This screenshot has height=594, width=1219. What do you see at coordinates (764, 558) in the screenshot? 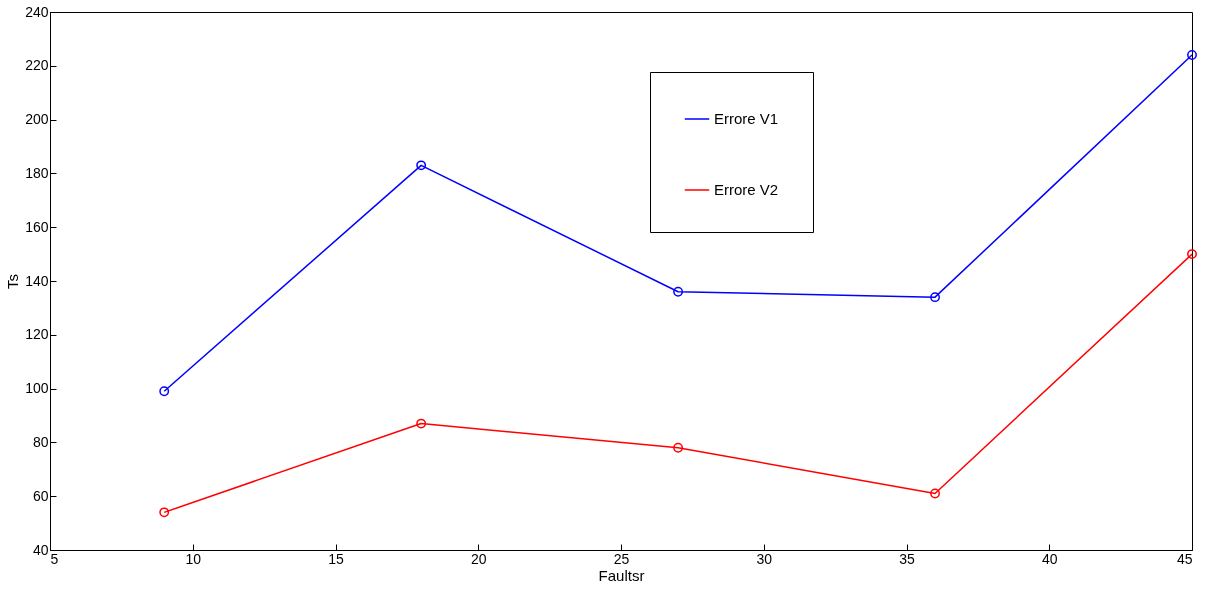
I see `x-tick-label: 30` at bounding box center [764, 558].